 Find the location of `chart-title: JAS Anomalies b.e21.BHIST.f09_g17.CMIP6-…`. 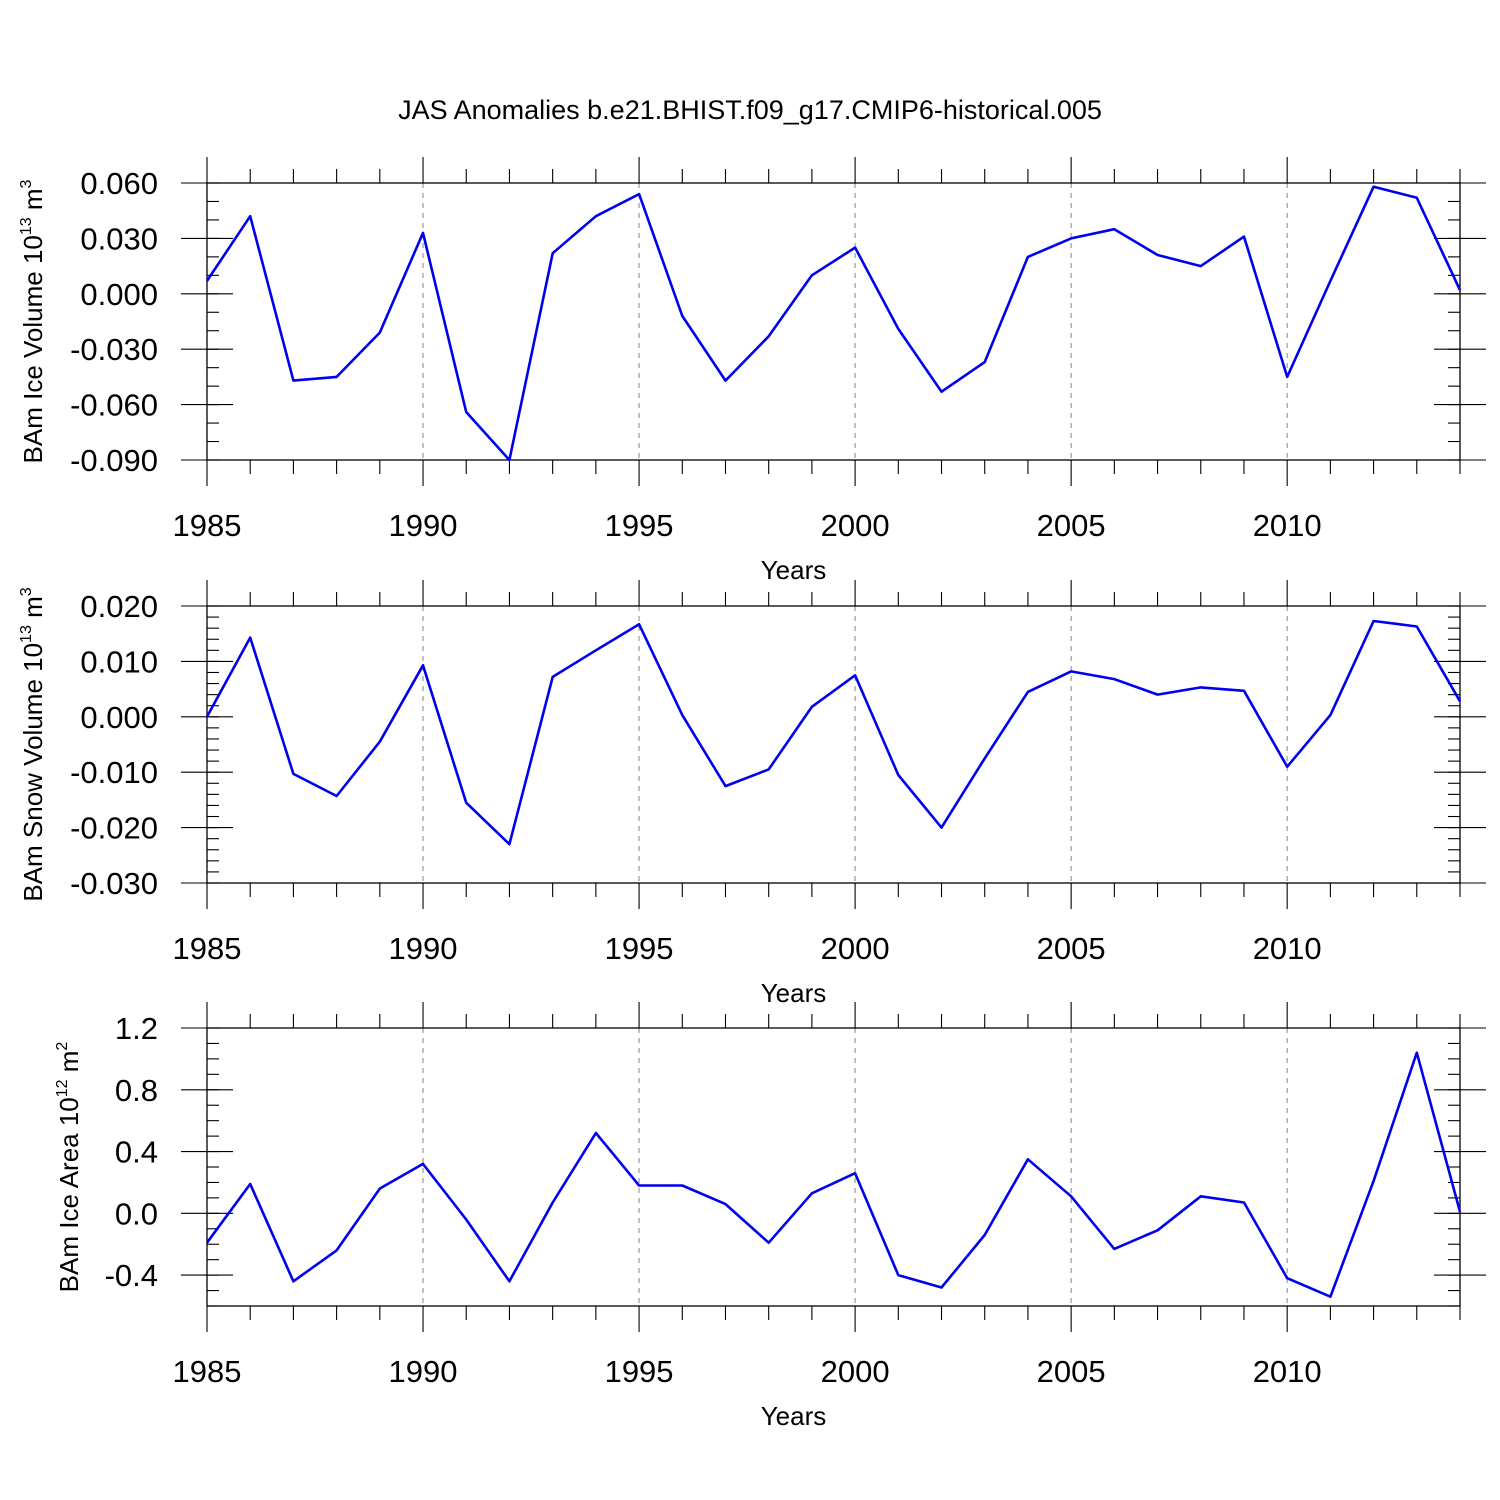

chart-title: JAS Anomalies b.e21.BHIST.f09_g17.CMIP6-… is located at coordinates (750, 110).